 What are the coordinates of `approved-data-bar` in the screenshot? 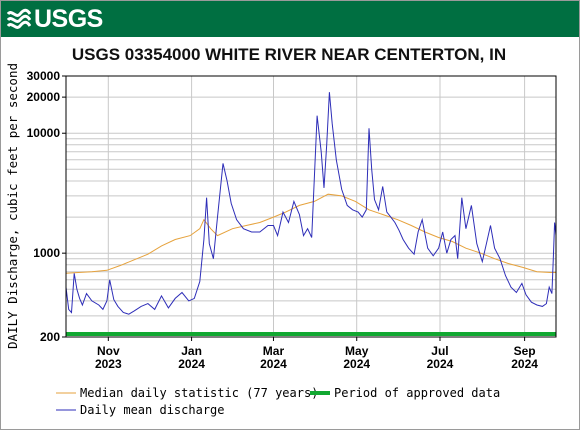 It's located at (311, 334).